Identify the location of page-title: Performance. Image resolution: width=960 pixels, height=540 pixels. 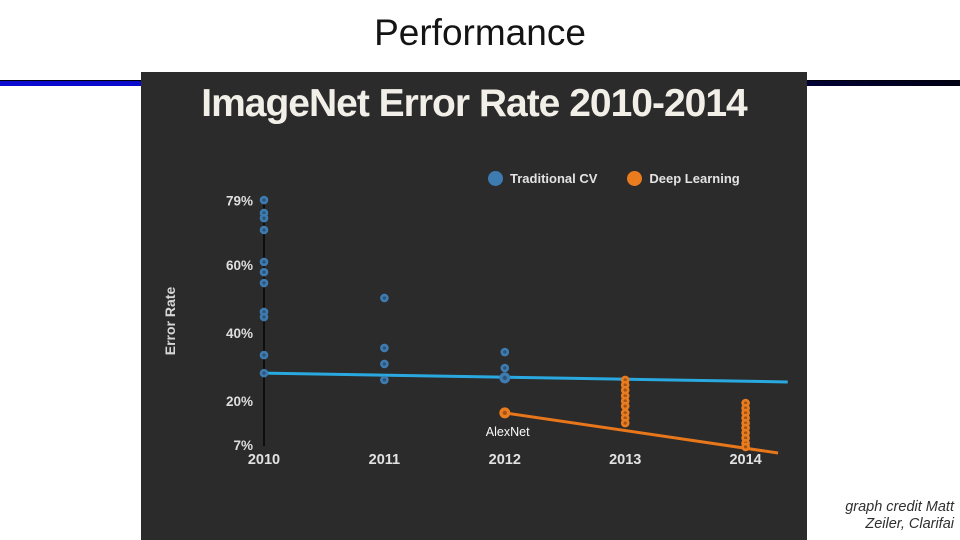
(480, 32).